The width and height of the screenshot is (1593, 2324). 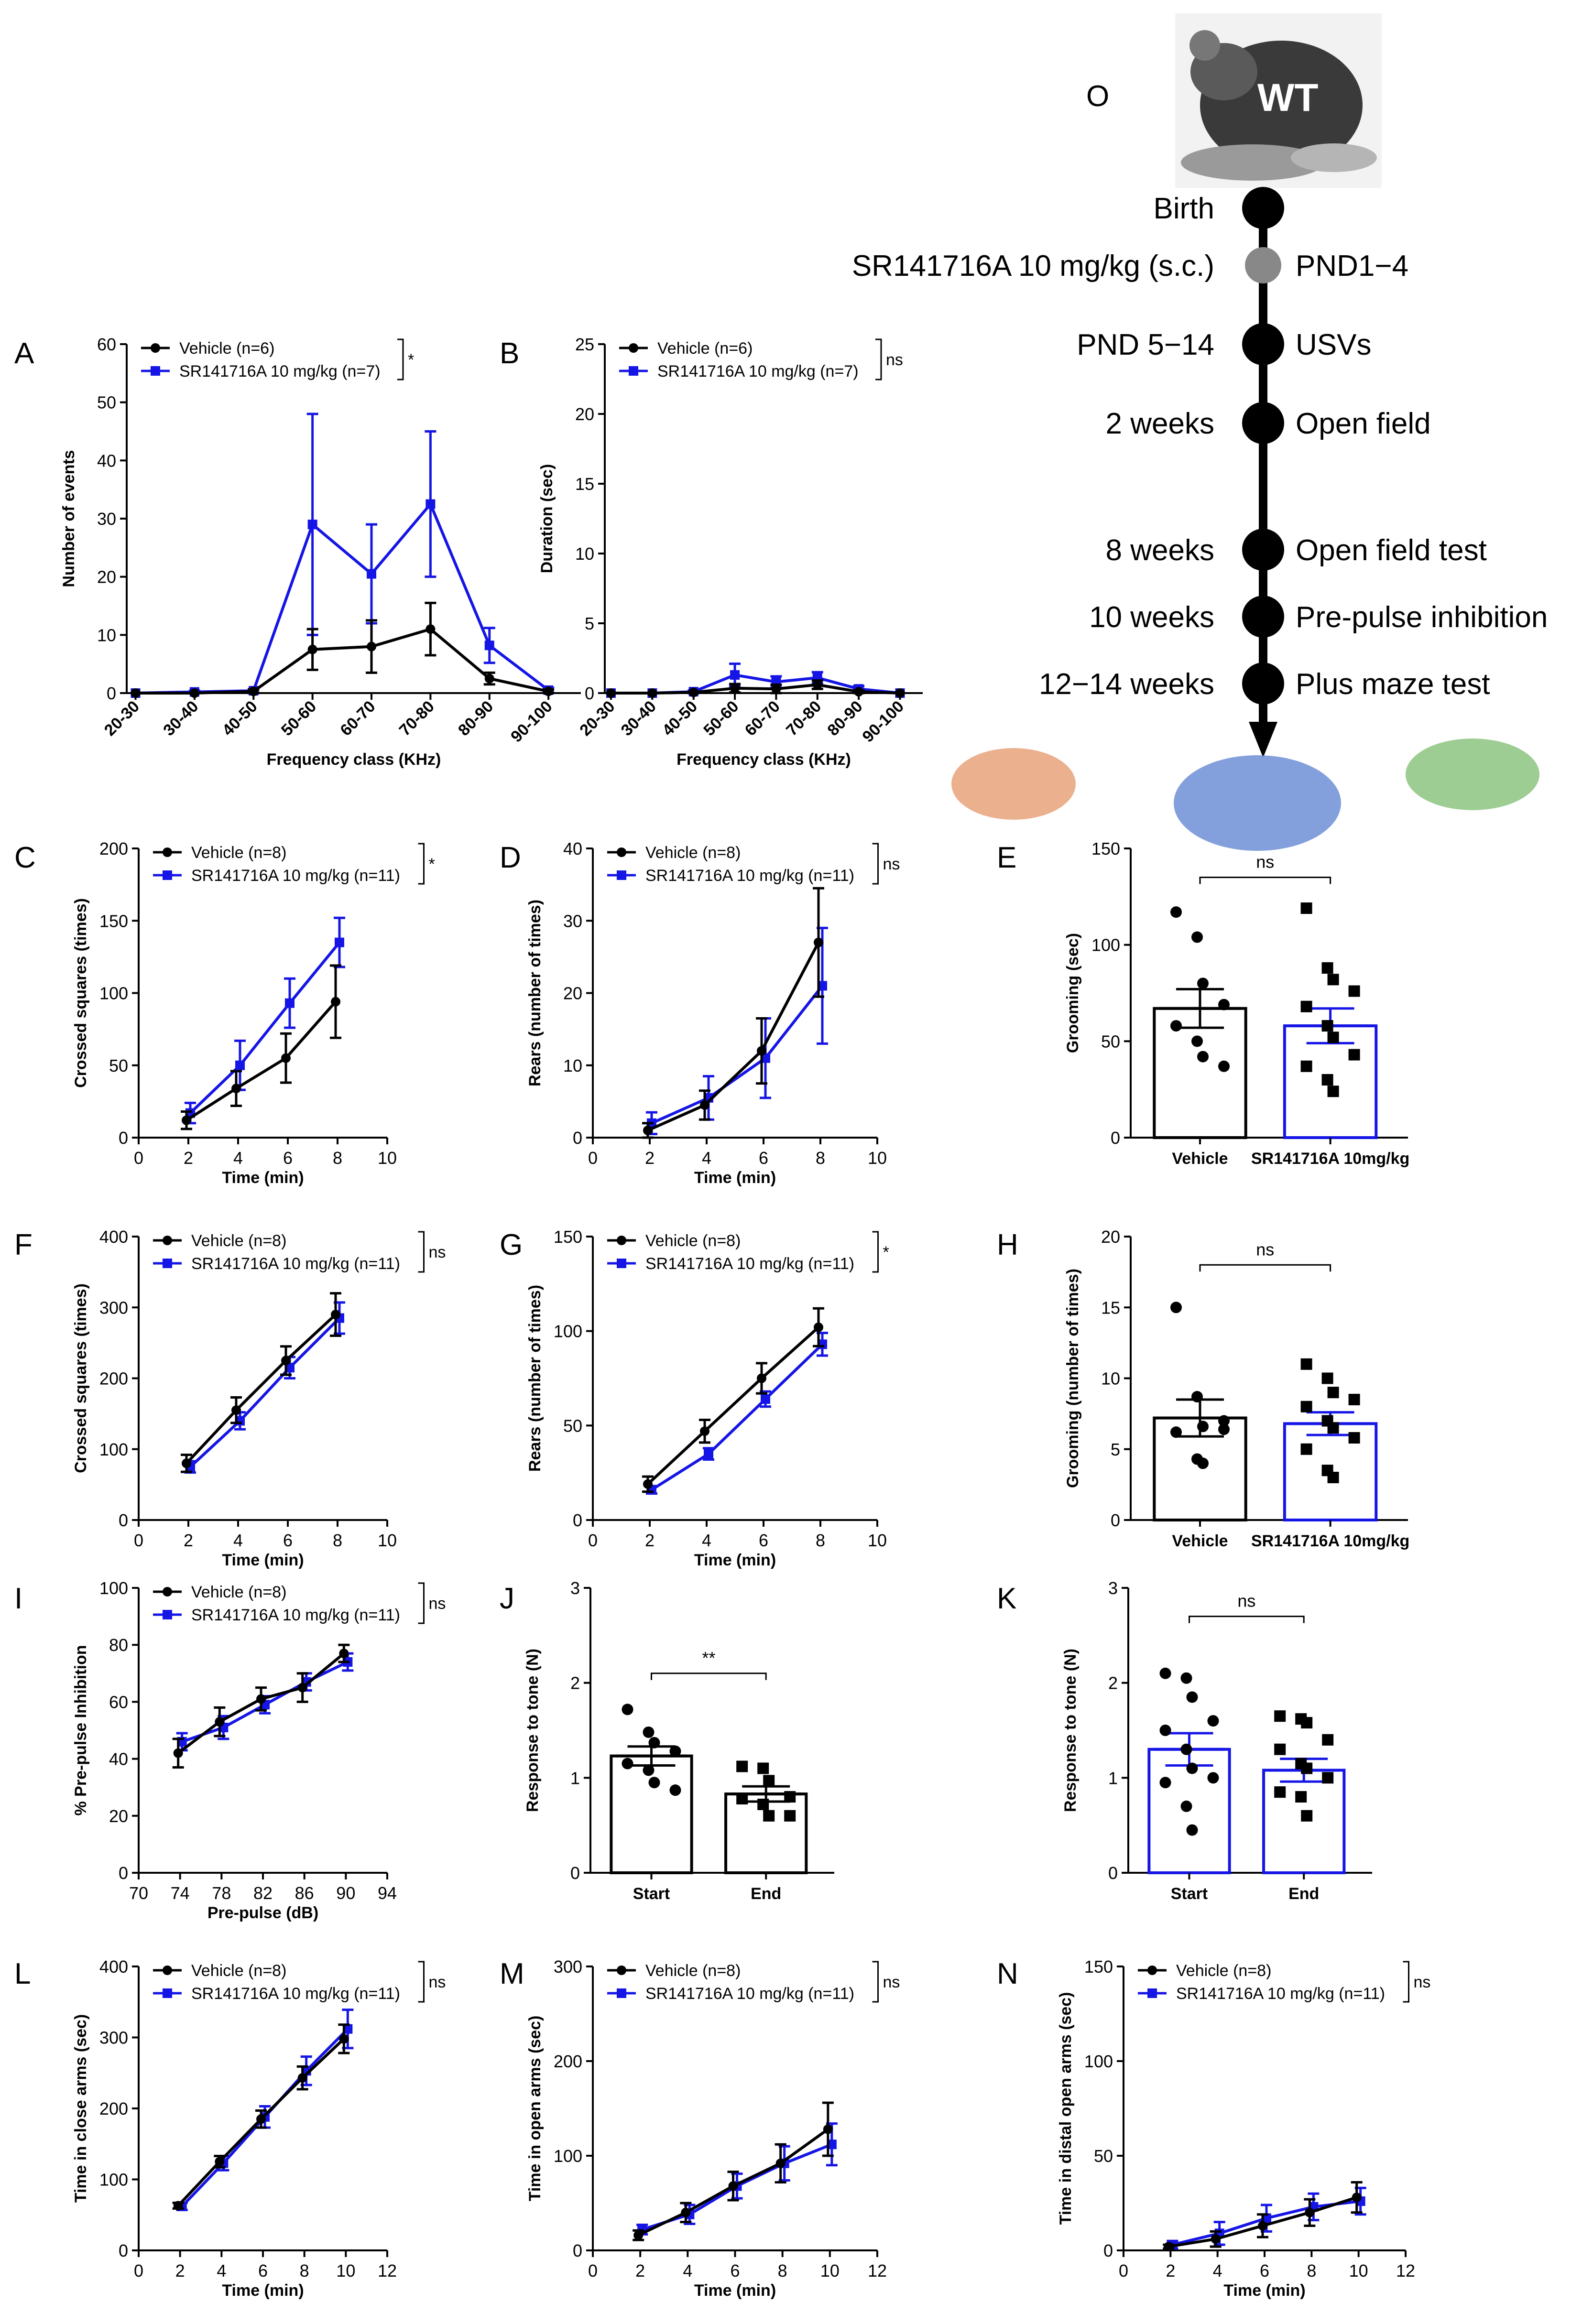 What do you see at coordinates (821, 1158) in the screenshot?
I see `x-tick-label: 8` at bounding box center [821, 1158].